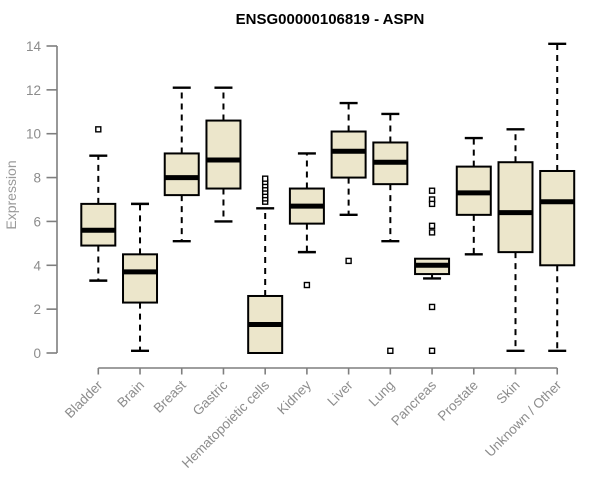  Describe the element at coordinates (34, 46) in the screenshot. I see `y-tick-label: 14` at that location.